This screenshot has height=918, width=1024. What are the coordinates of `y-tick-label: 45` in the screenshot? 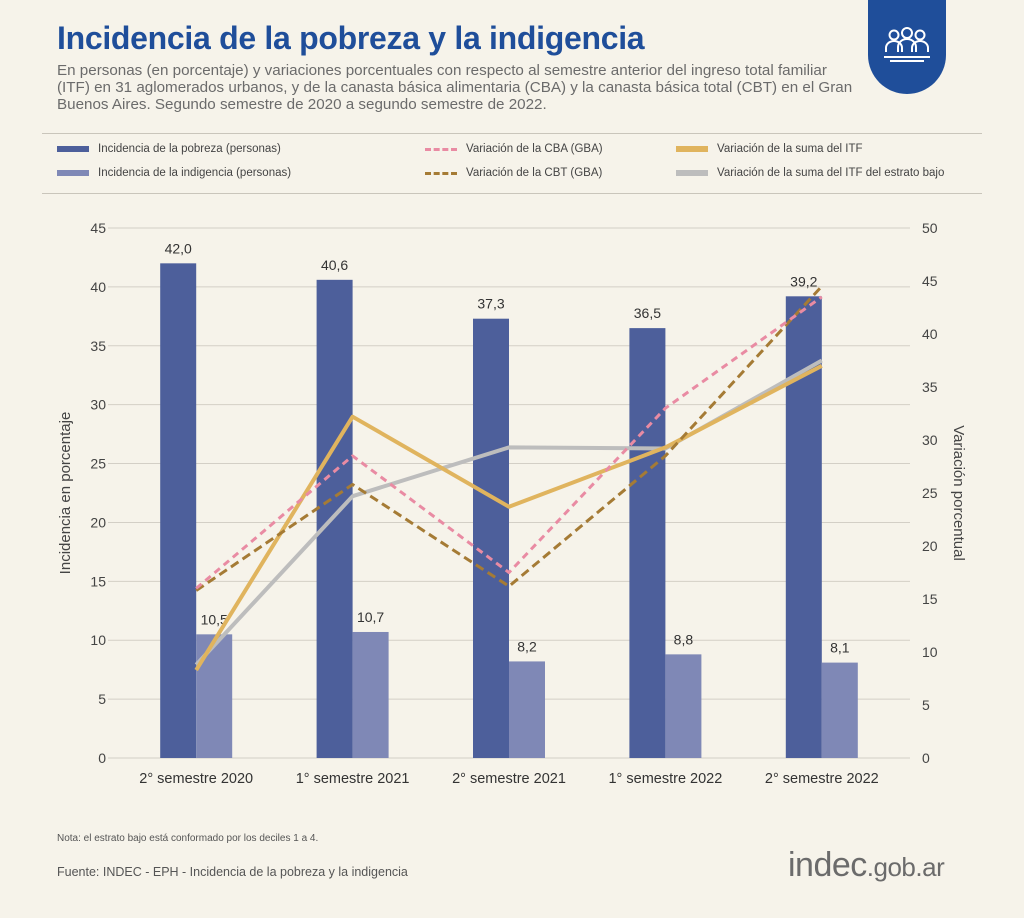 It's located at (98, 228).